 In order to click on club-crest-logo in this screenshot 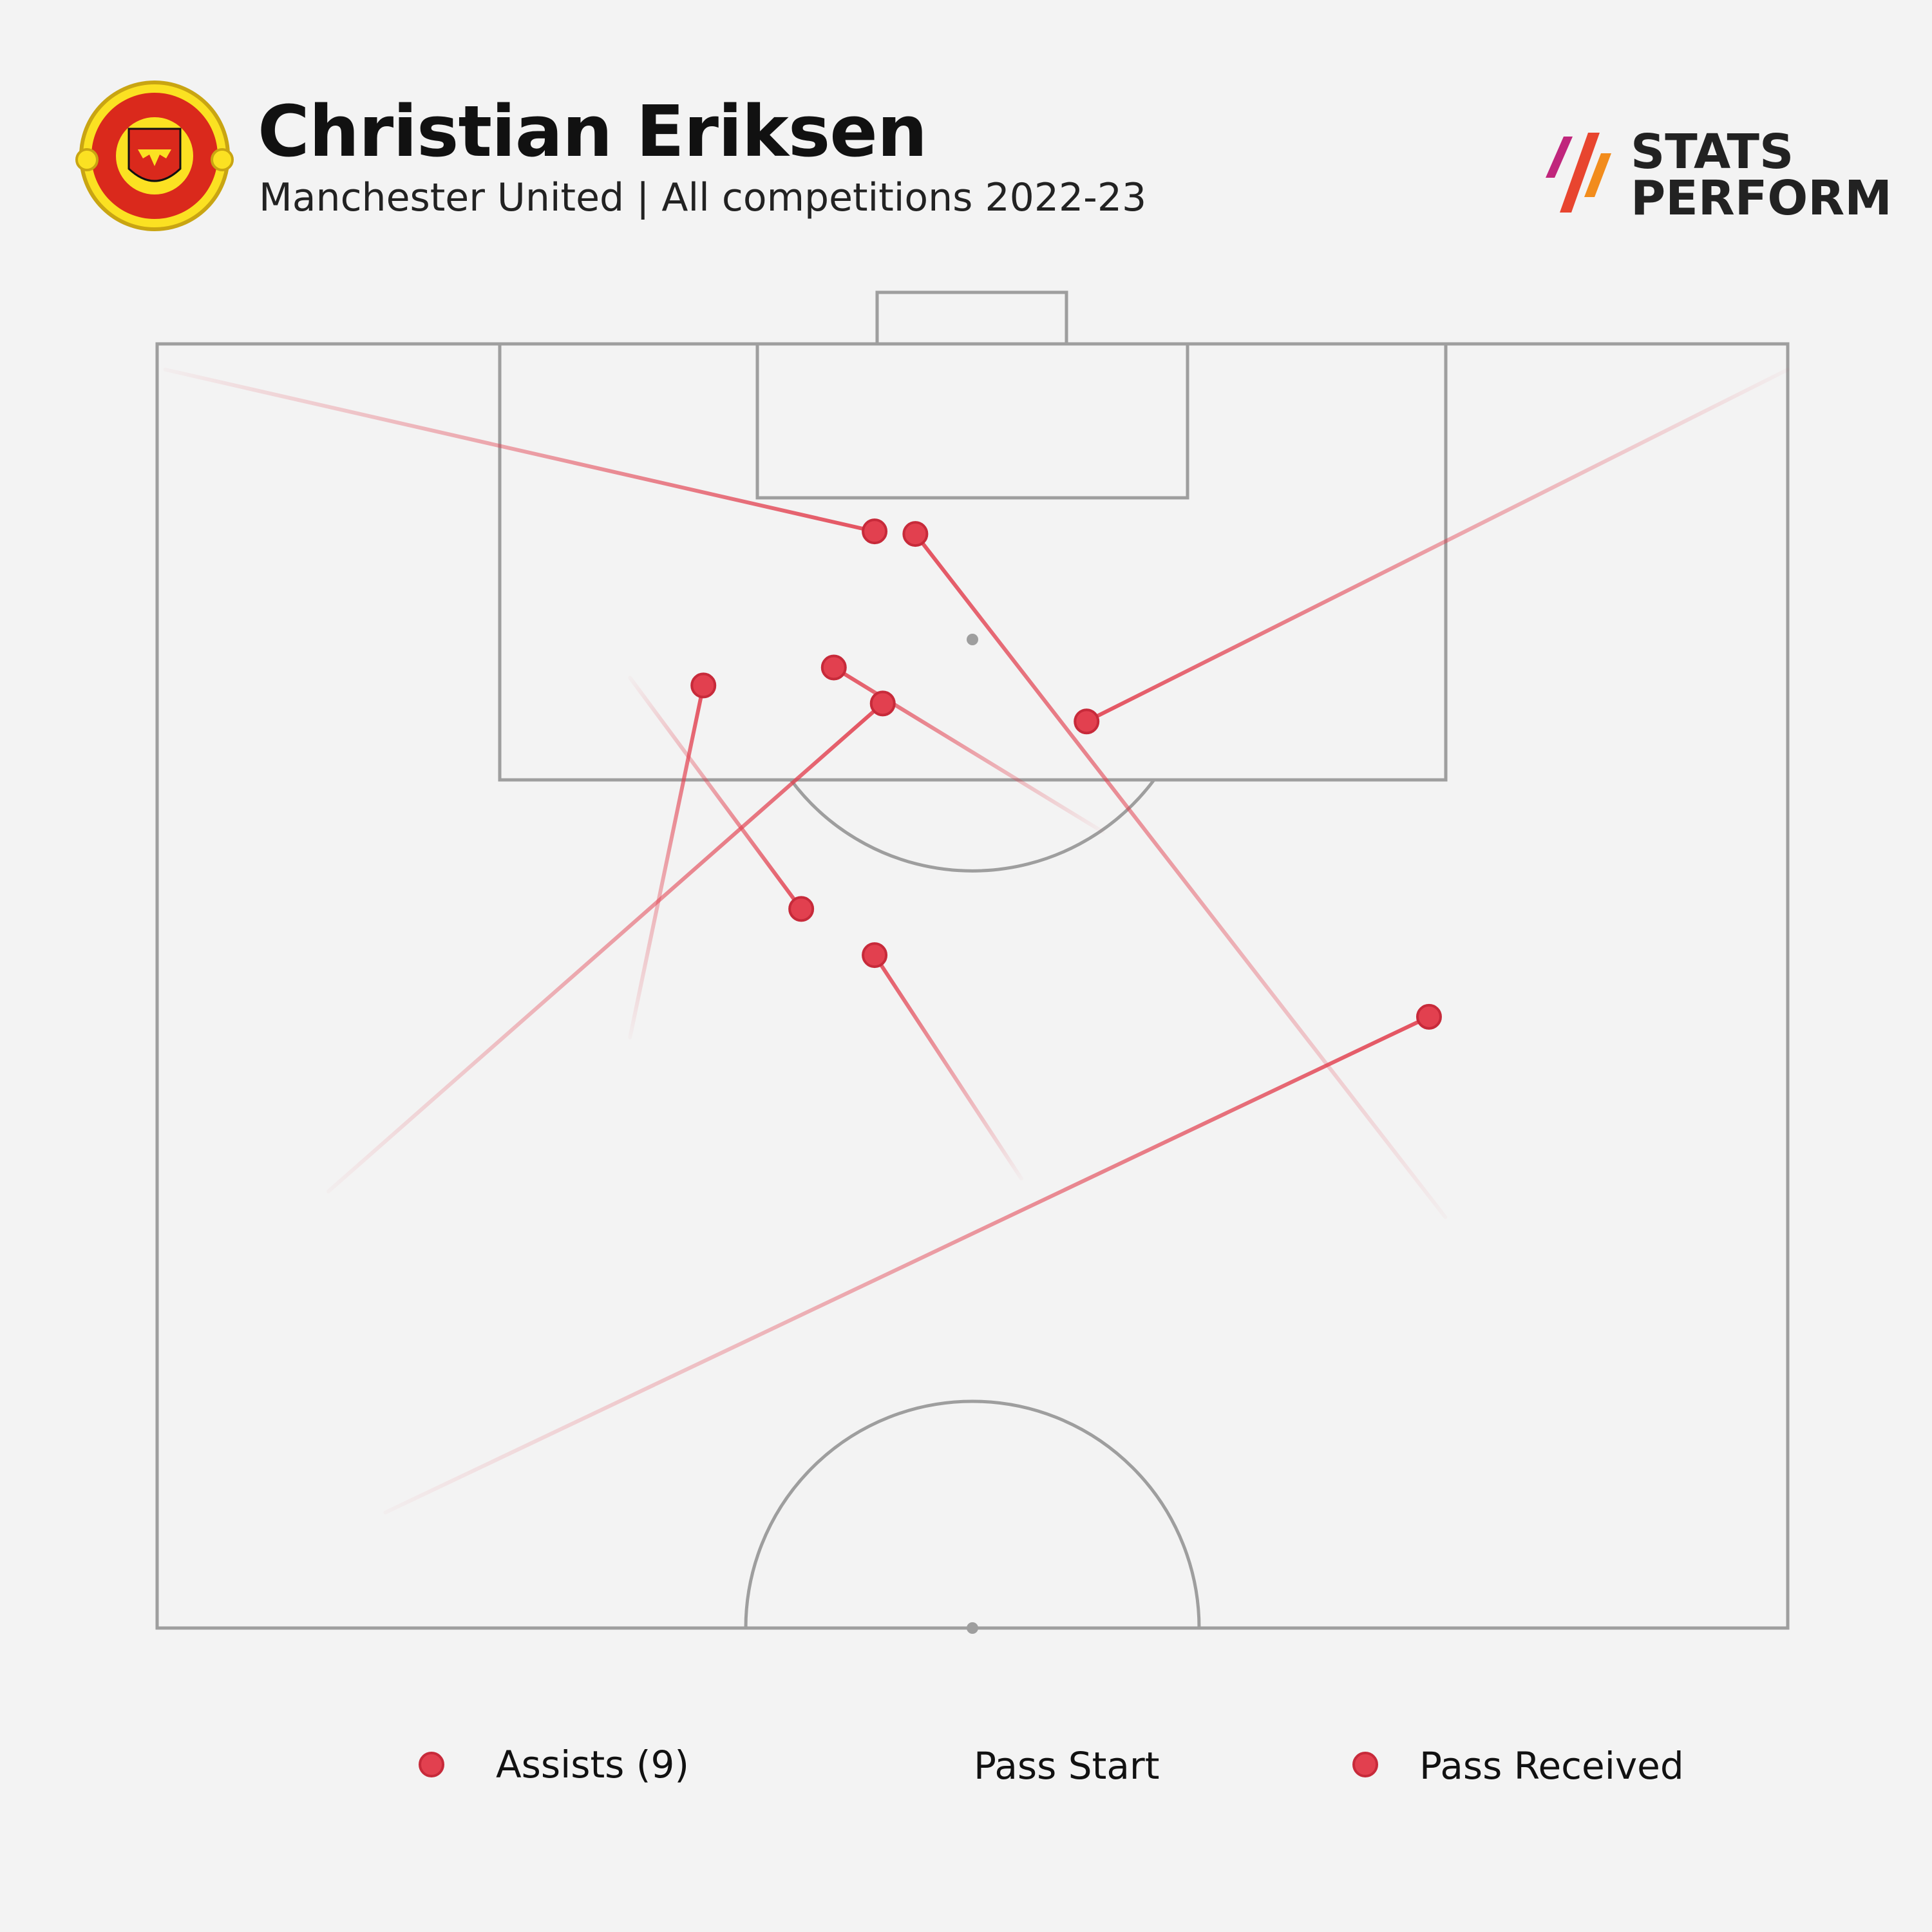, I will do `click(155, 155)`.